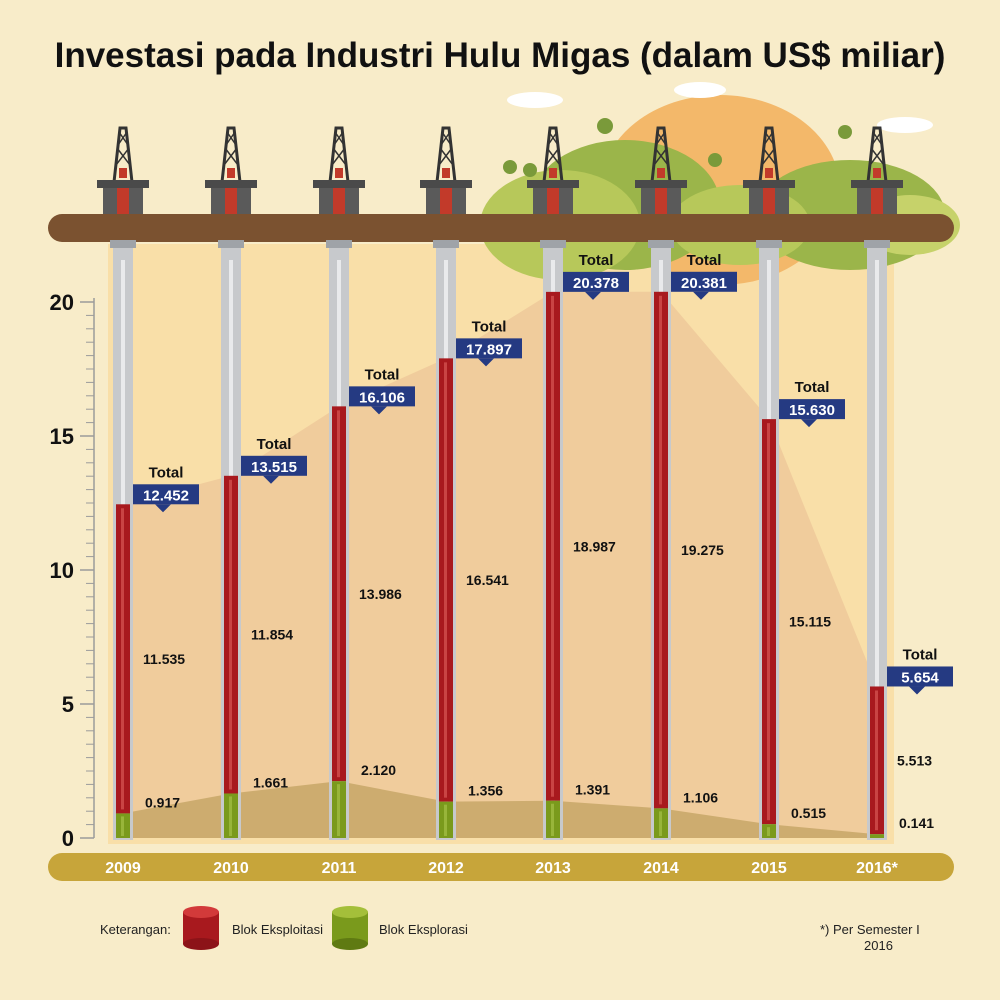 This screenshot has width=1000, height=1000. Describe the element at coordinates (812, 410) in the screenshot. I see `total-value-label: 15.630` at that location.